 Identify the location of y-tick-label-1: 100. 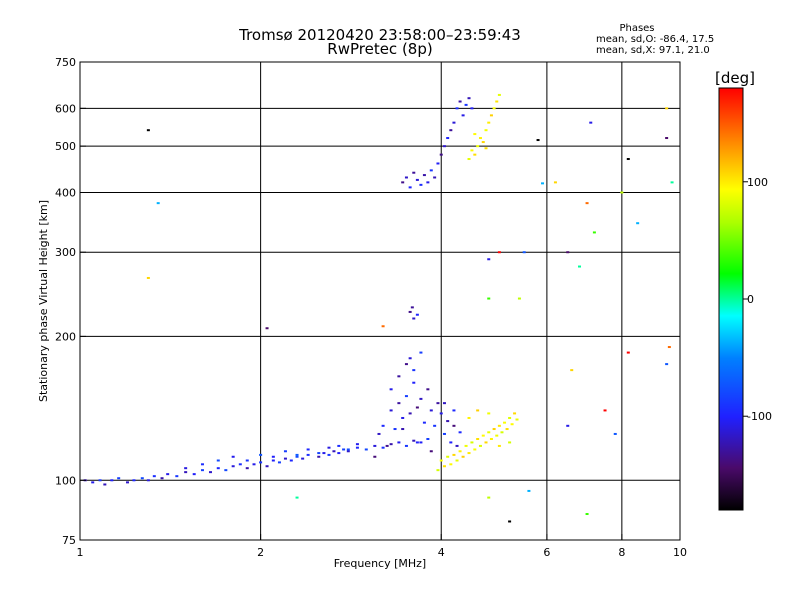
(65, 480).